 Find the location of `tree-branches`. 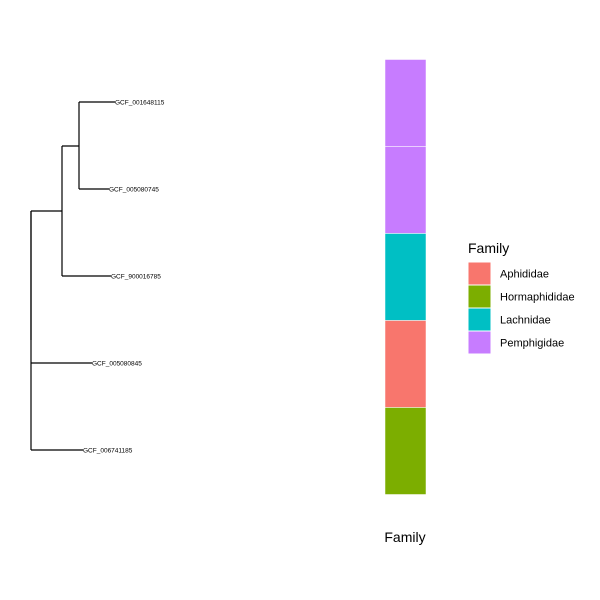

tree-branches is located at coordinates (72, 276).